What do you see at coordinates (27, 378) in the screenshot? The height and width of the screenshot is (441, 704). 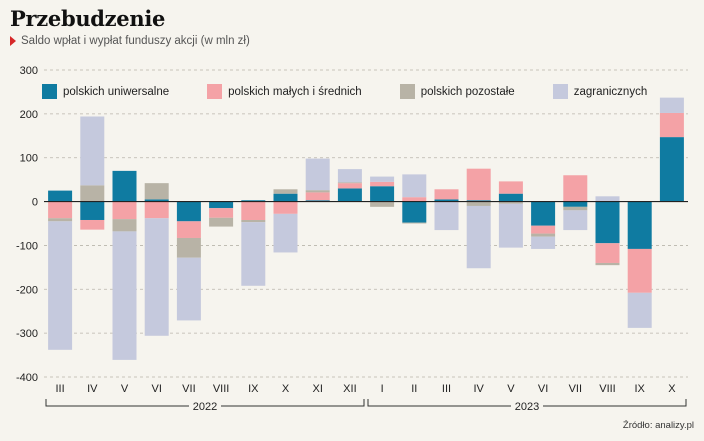 I see `y-tick-label: -400` at bounding box center [27, 378].